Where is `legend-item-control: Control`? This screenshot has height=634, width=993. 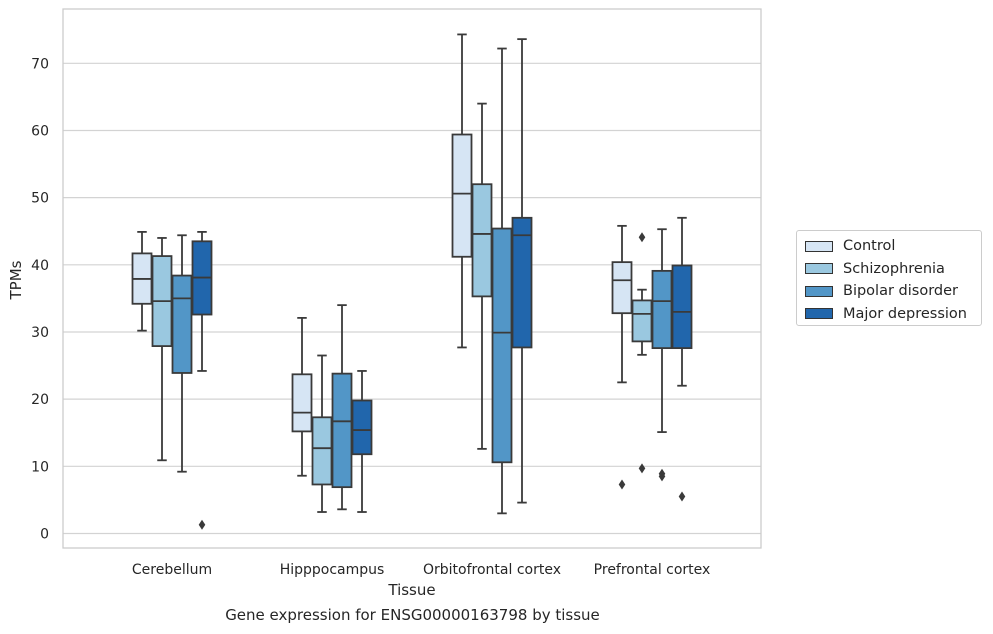
legend-item-control: Control is located at coordinates (889, 246).